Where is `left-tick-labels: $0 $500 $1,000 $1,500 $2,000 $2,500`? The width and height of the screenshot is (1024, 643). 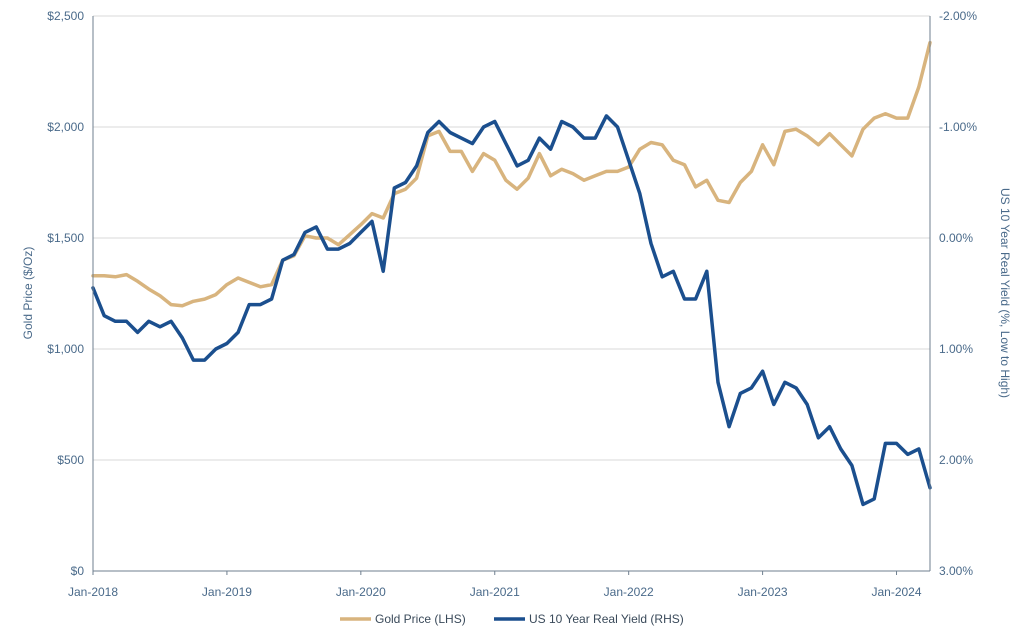 left-tick-labels: $0 $500 $1,000 $1,500 $2,000 $2,500 is located at coordinates (65, 293).